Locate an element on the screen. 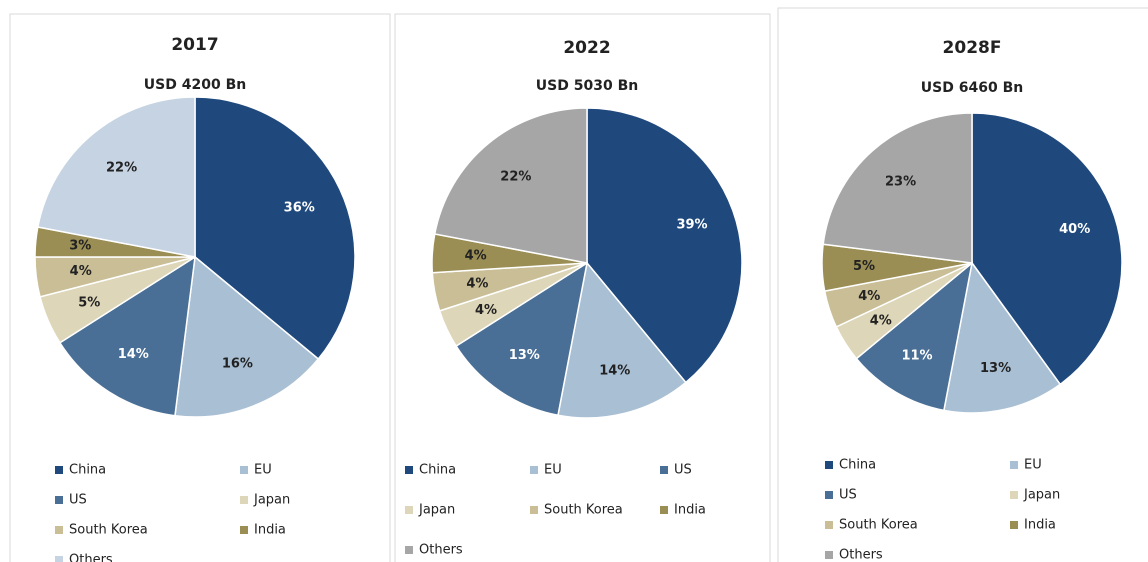  chart-subtitle: USD 6460 Bn is located at coordinates (972, 88).